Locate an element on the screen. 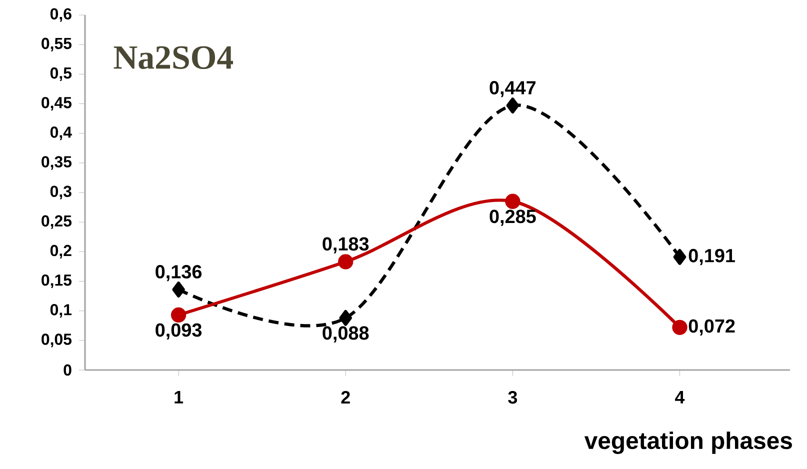 The image size is (807, 469). y-tick-label: 0,55 is located at coordinates (57, 45).